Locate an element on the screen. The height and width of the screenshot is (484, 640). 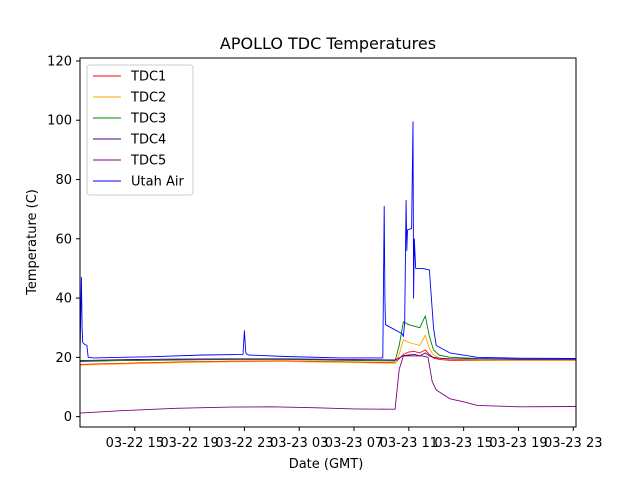
y-axis-ticks: 0 20 40 60 80 100 120 is located at coordinates (63, 239).